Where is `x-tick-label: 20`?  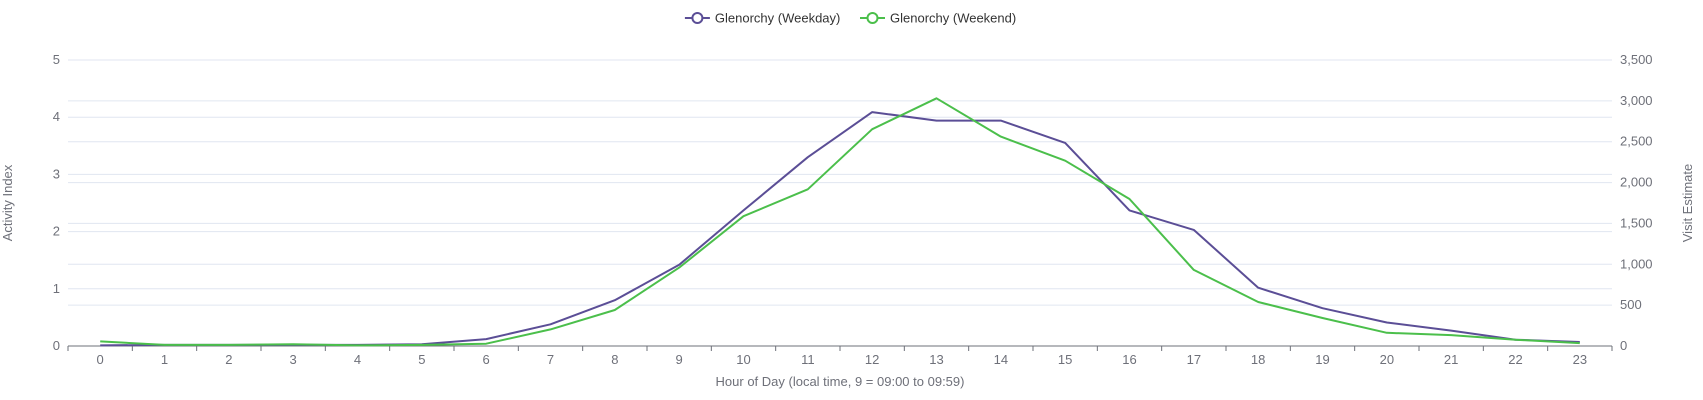 x-tick-label: 20 is located at coordinates (1387, 359).